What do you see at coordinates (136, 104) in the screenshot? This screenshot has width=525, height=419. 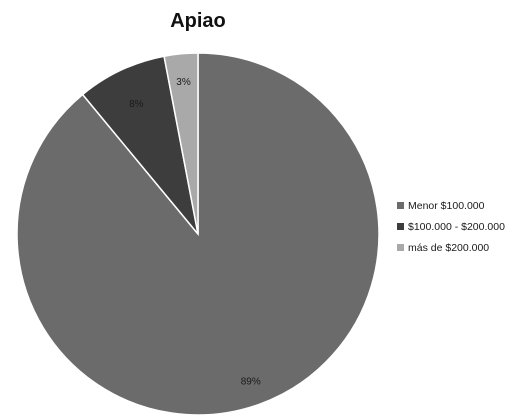 I see `data-label-100-000-200-000: 8%` at bounding box center [136, 104].